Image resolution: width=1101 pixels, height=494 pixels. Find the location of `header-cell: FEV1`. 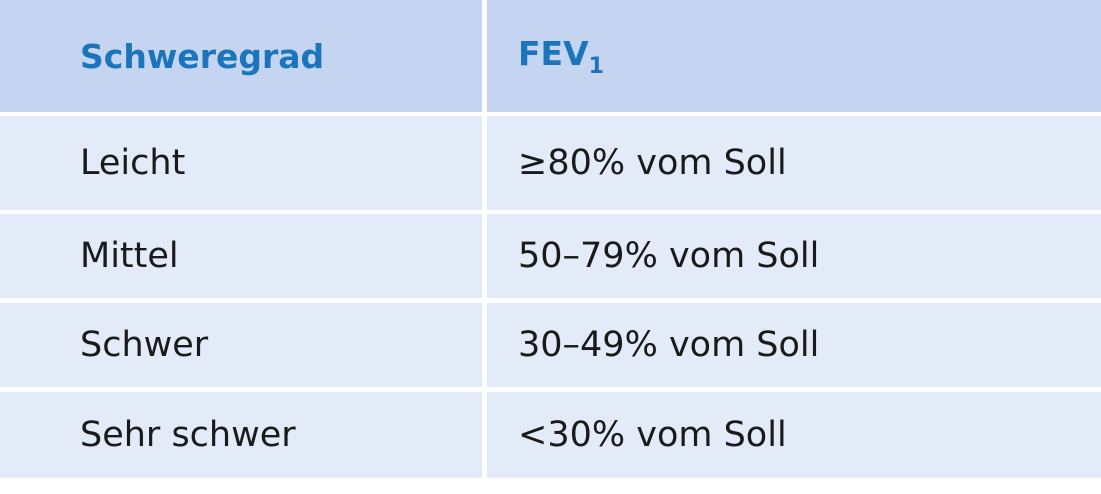

header-cell: FEV1 is located at coordinates (794, 56).